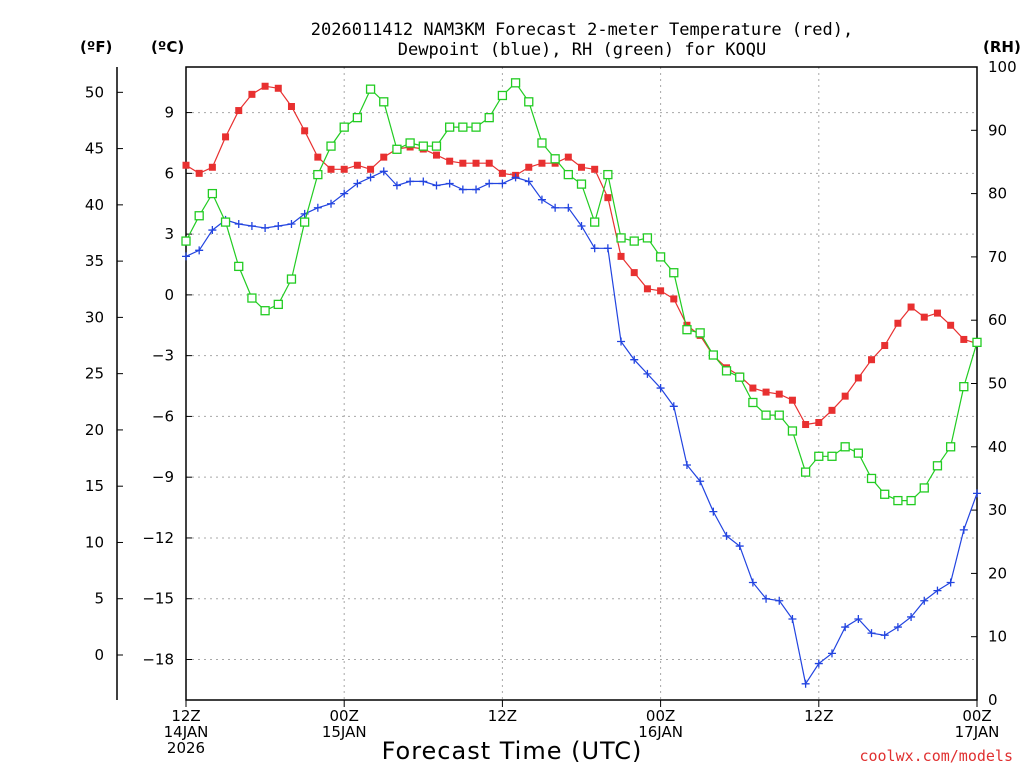  What do you see at coordinates (163, 477) in the screenshot?
I see `celsius-tick-label: −9` at bounding box center [163, 477].